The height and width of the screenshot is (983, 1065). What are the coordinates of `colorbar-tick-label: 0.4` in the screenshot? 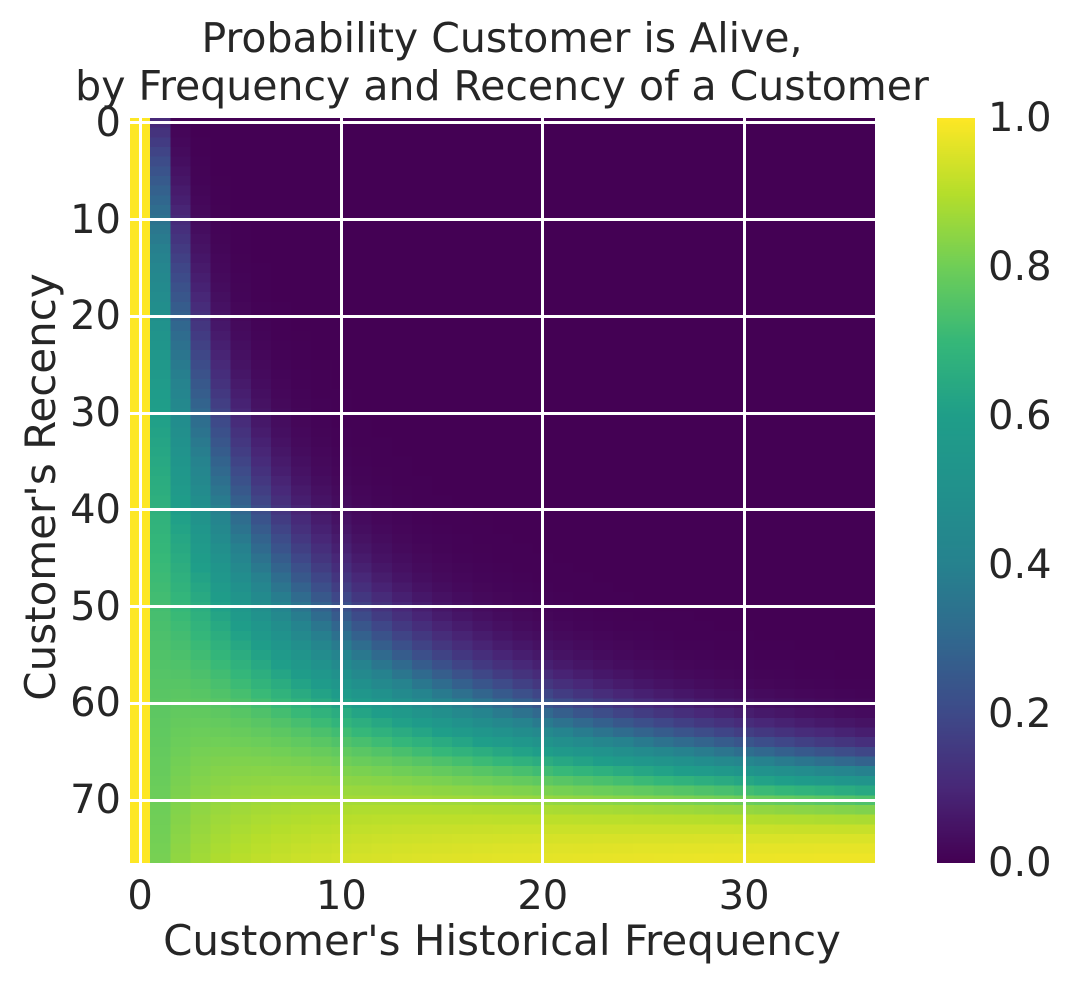 It's located at (1020, 565).